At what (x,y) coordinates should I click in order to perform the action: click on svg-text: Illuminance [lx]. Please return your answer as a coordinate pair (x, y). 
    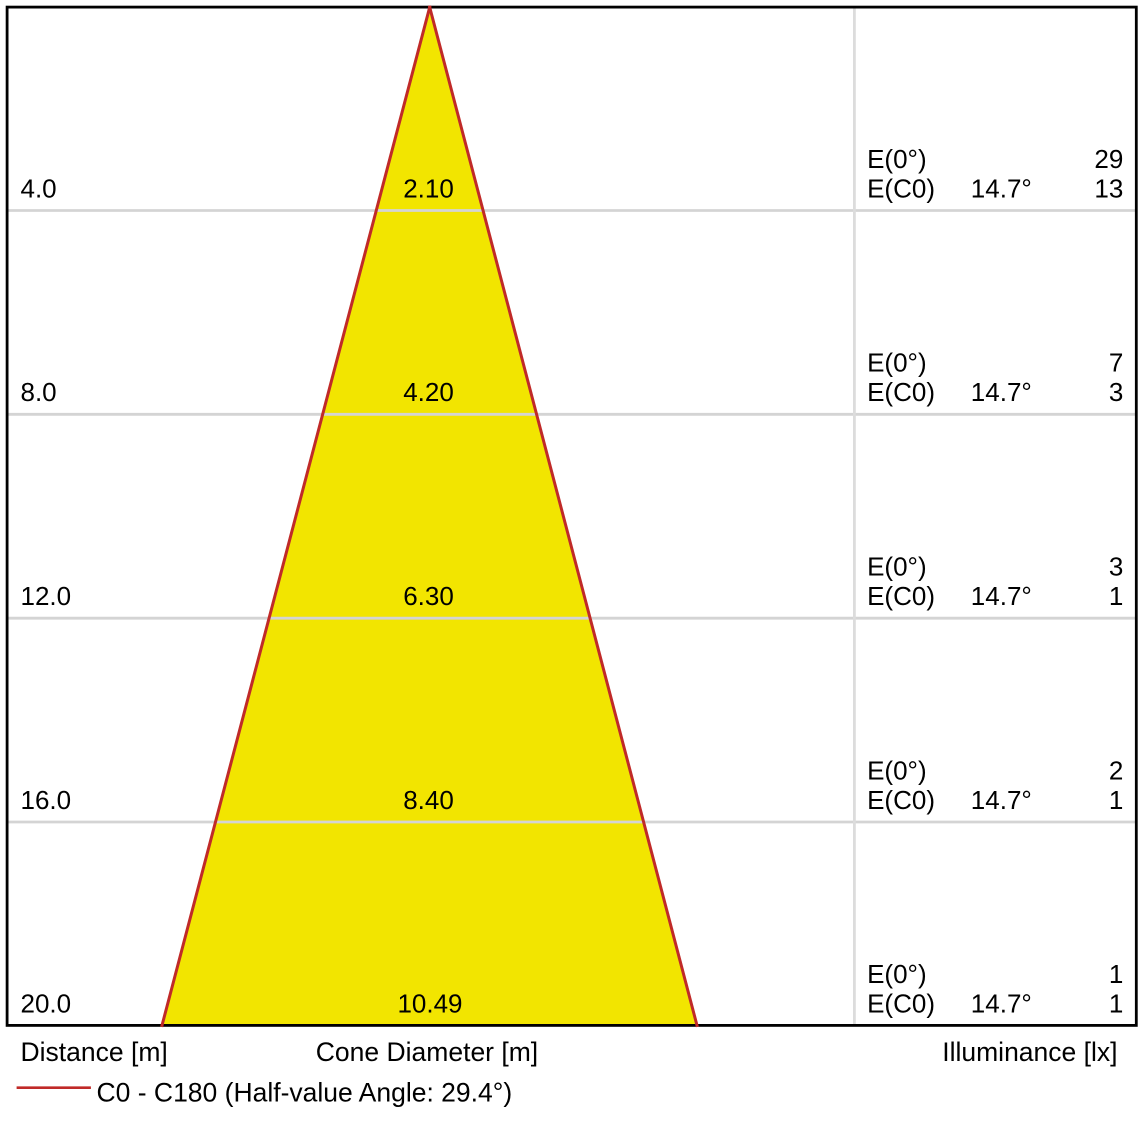
    Looking at the image, I should click on (1029, 1052).